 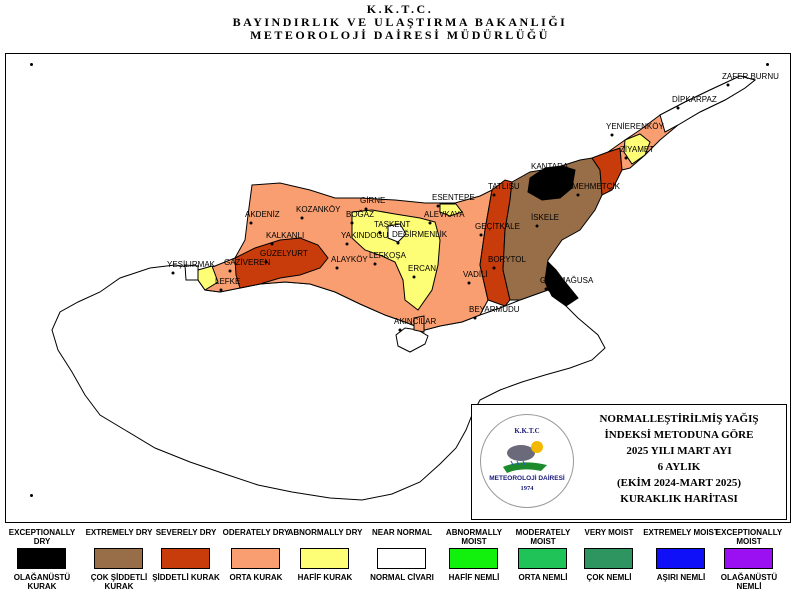 What do you see at coordinates (119, 532) in the screenshot?
I see `legend-en-label: EXTREMELY DRY` at bounding box center [119, 532].